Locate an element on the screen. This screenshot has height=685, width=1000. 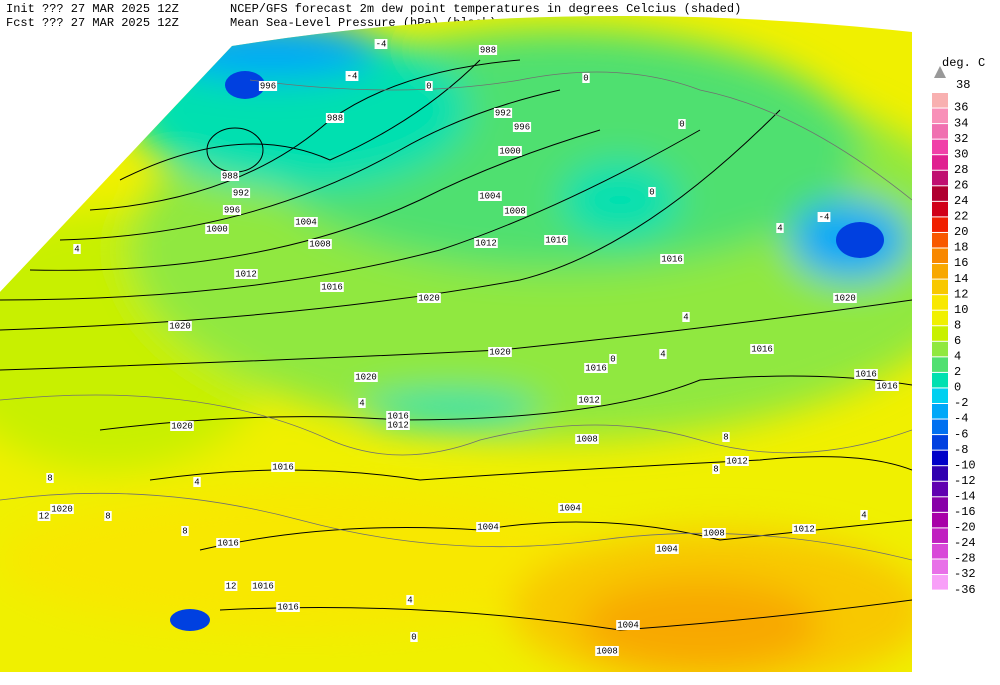
isobar-label-group: 992 is located at coordinates (241, 193).